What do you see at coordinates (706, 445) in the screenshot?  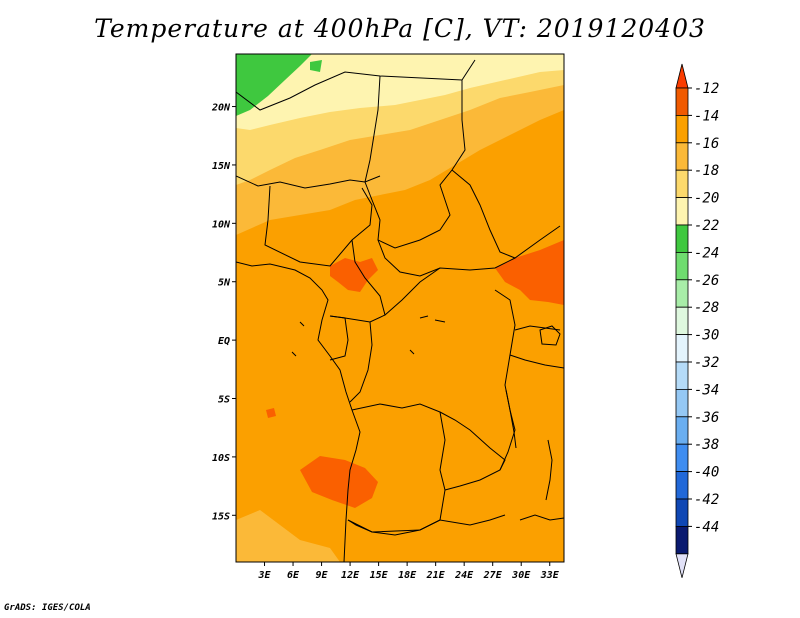 I see `colorbar-level-label: -38` at bounding box center [706, 445].